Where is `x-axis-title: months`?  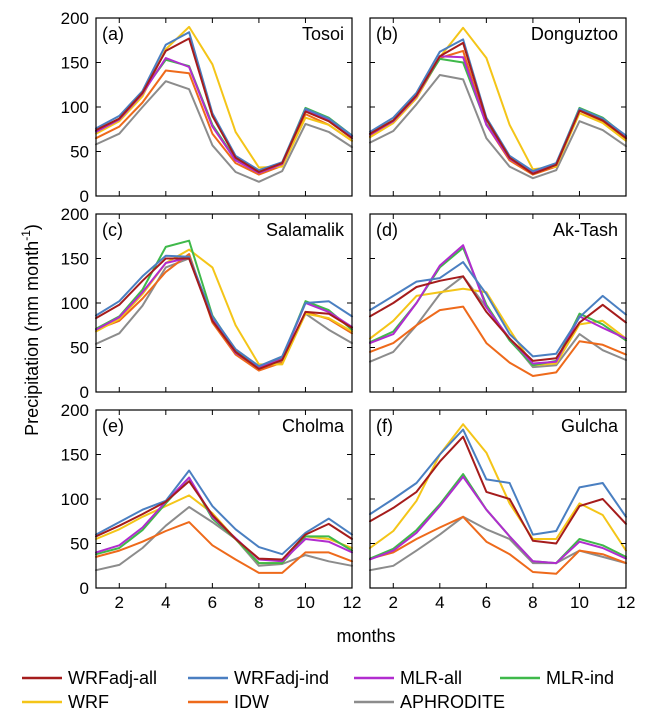 x-axis-title: months is located at coordinates (365, 636).